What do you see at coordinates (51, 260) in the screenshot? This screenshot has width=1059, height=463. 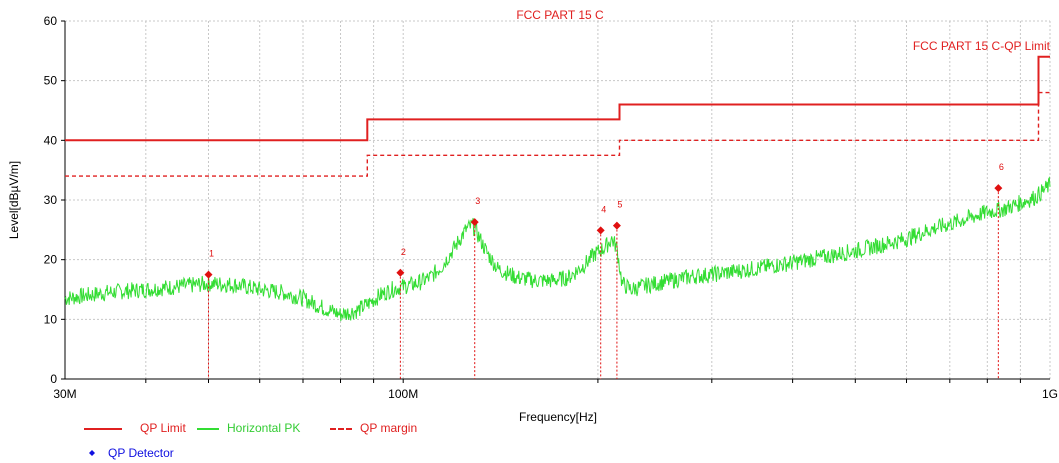 I see `y-tick-label: 20` at bounding box center [51, 260].